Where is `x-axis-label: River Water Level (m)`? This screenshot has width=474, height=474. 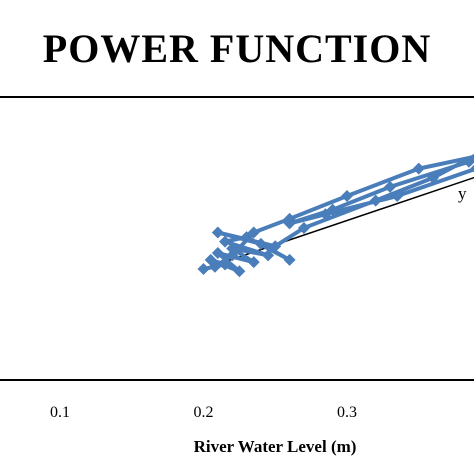 x-axis-label: River Water Level (m) is located at coordinates (275, 446).